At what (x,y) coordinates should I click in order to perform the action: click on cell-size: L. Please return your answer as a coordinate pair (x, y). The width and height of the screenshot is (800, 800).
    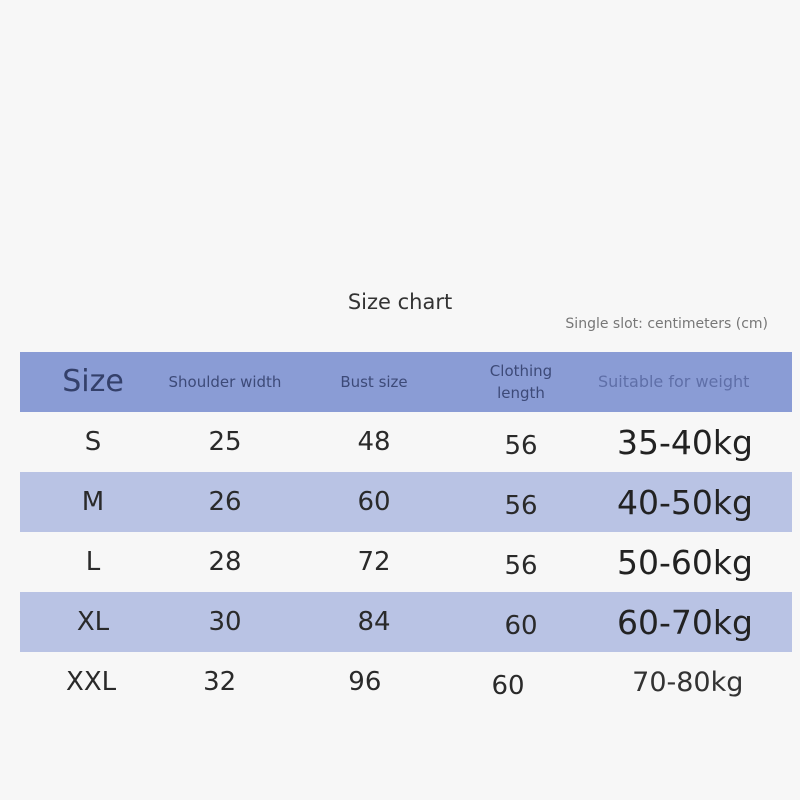
    Looking at the image, I should click on (93, 562).